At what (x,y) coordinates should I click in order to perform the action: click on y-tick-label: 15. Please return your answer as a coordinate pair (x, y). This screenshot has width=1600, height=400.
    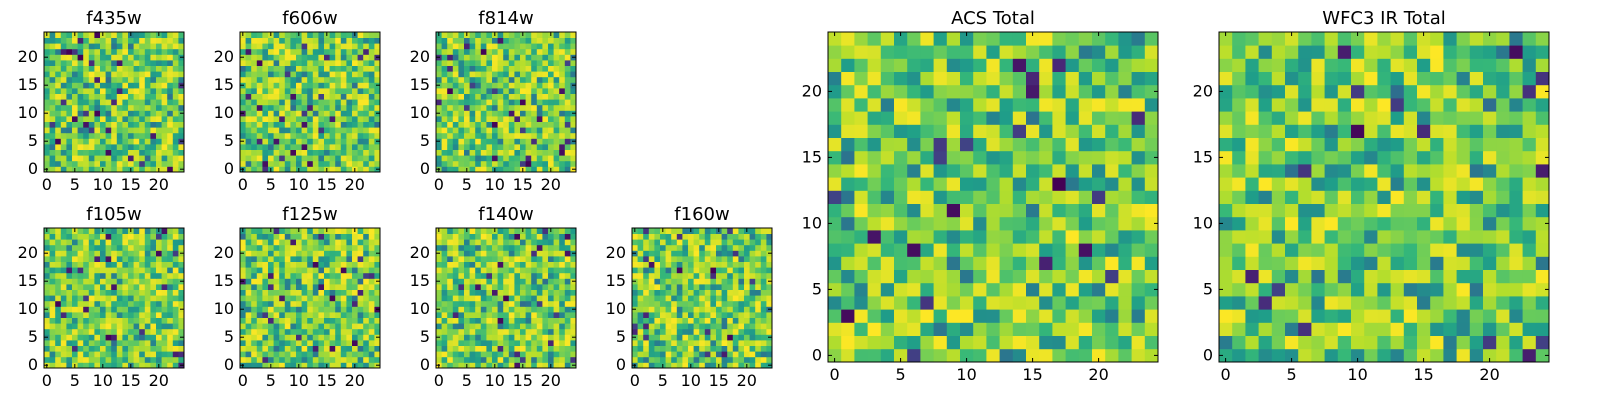
    Looking at the image, I should click on (28, 280).